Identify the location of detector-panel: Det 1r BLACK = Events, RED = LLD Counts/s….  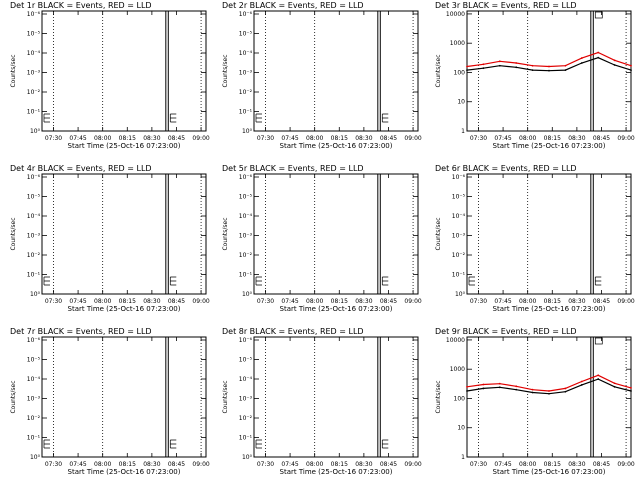
(110, 75).